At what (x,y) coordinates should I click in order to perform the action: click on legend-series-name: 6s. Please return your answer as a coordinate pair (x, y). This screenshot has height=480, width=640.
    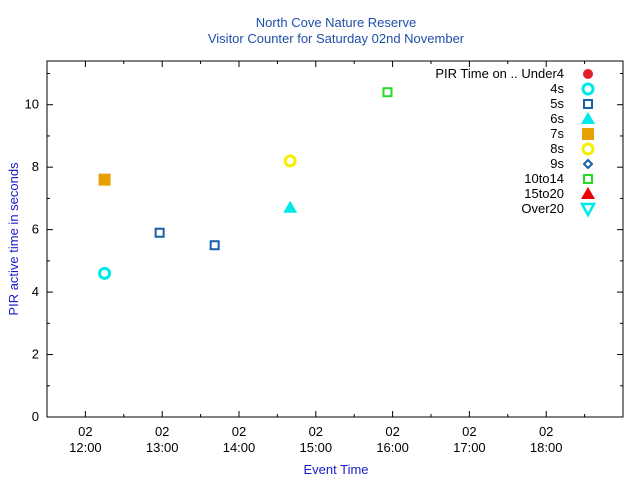
    Looking at the image, I should click on (557, 118).